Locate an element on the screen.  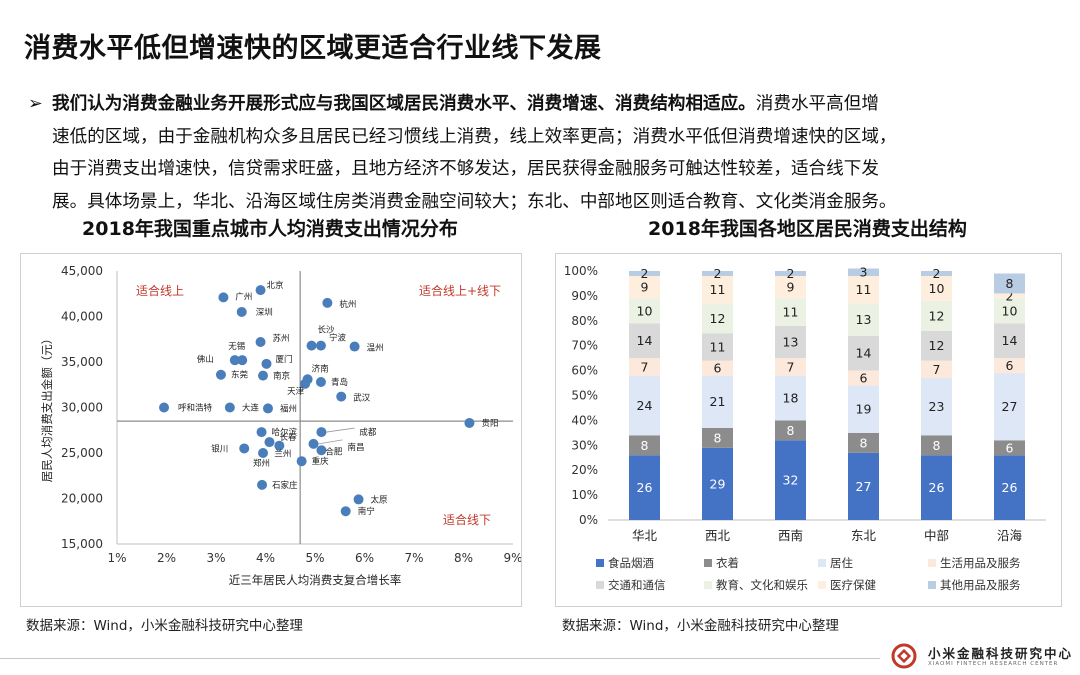
x-tick-label: 2% is located at coordinates (166, 558).